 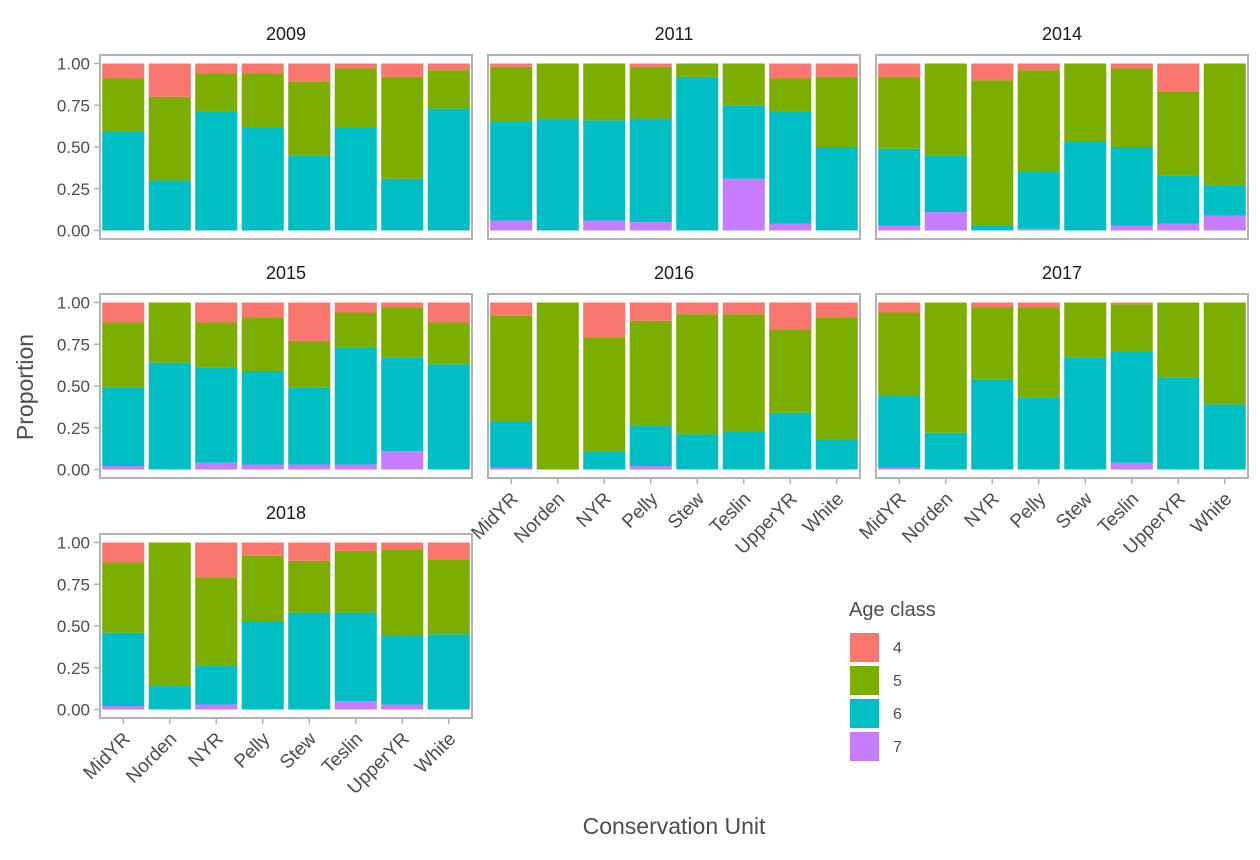 What do you see at coordinates (1062, 273) in the screenshot?
I see `facet-title: 2017` at bounding box center [1062, 273].